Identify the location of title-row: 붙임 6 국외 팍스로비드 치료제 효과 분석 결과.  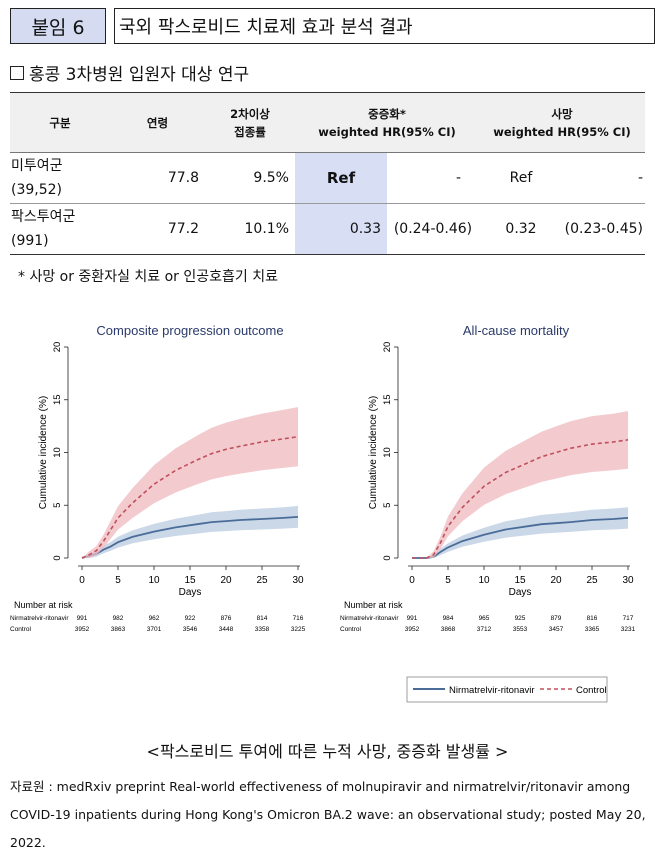
(332, 26).